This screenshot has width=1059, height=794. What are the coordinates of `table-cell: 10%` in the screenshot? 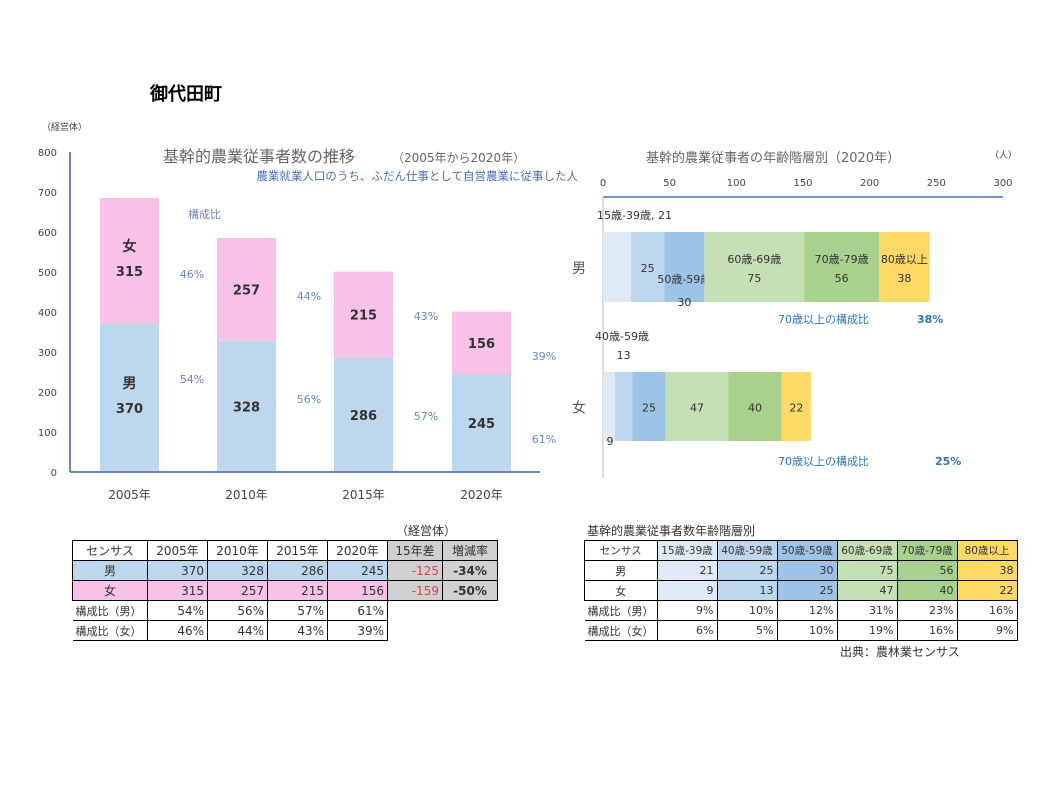 It's located at (747, 610).